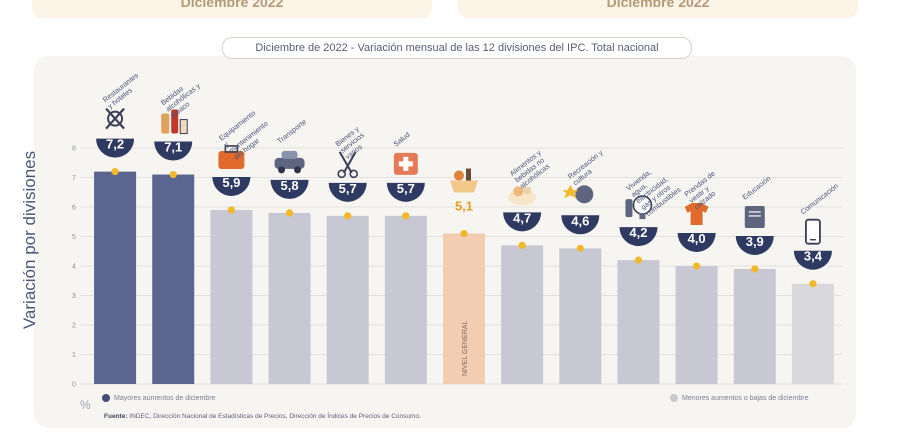 The height and width of the screenshot is (448, 900). Describe the element at coordinates (522, 217) in the screenshot. I see `data-label: 4,7` at that location.